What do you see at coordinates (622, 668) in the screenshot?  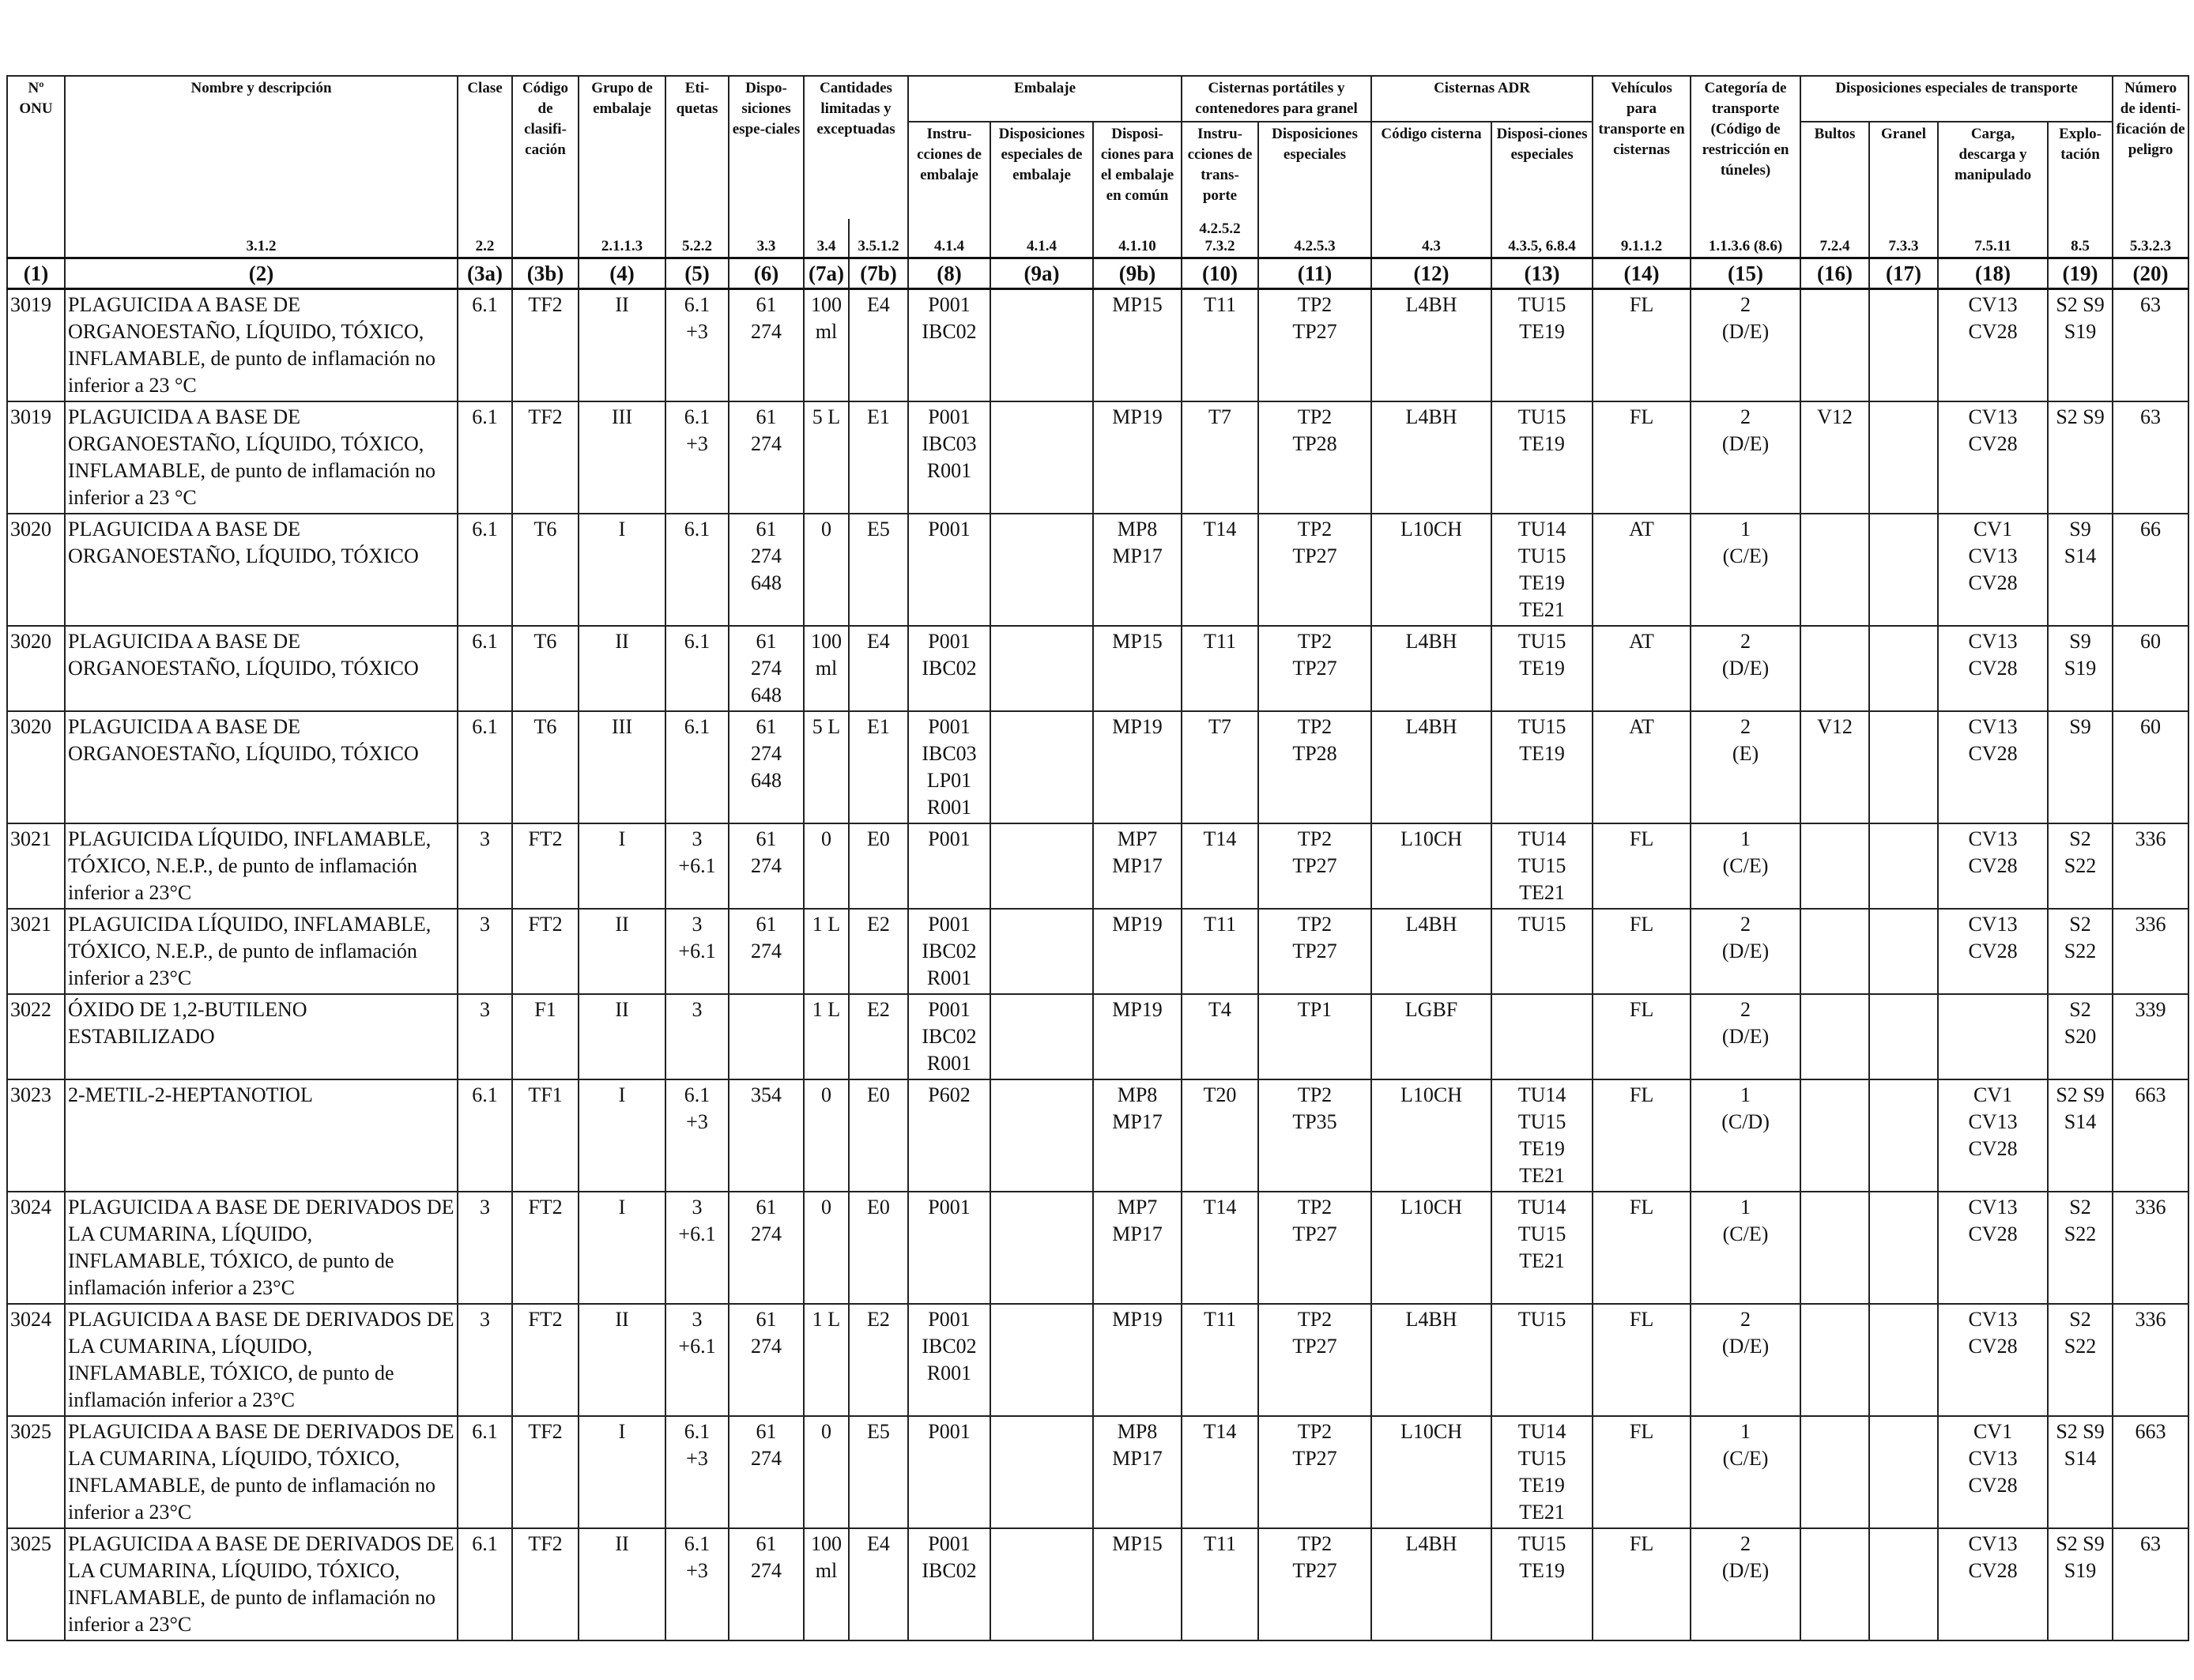 I see `cell-packing-group: II` at bounding box center [622, 668].